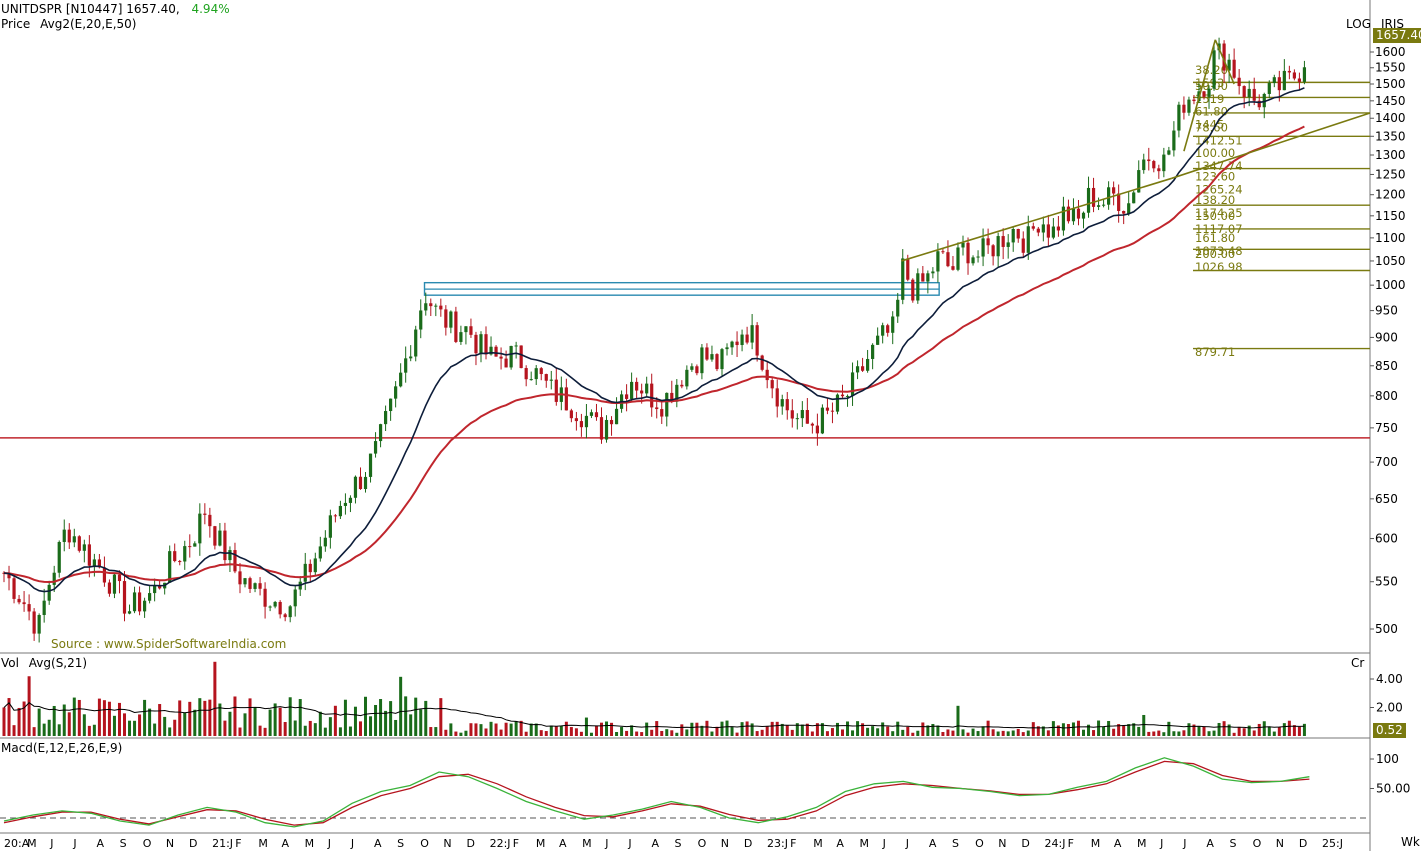  Describe the element at coordinates (1332, 843) in the screenshot. I see `time-tick-label: 25:J` at that location.